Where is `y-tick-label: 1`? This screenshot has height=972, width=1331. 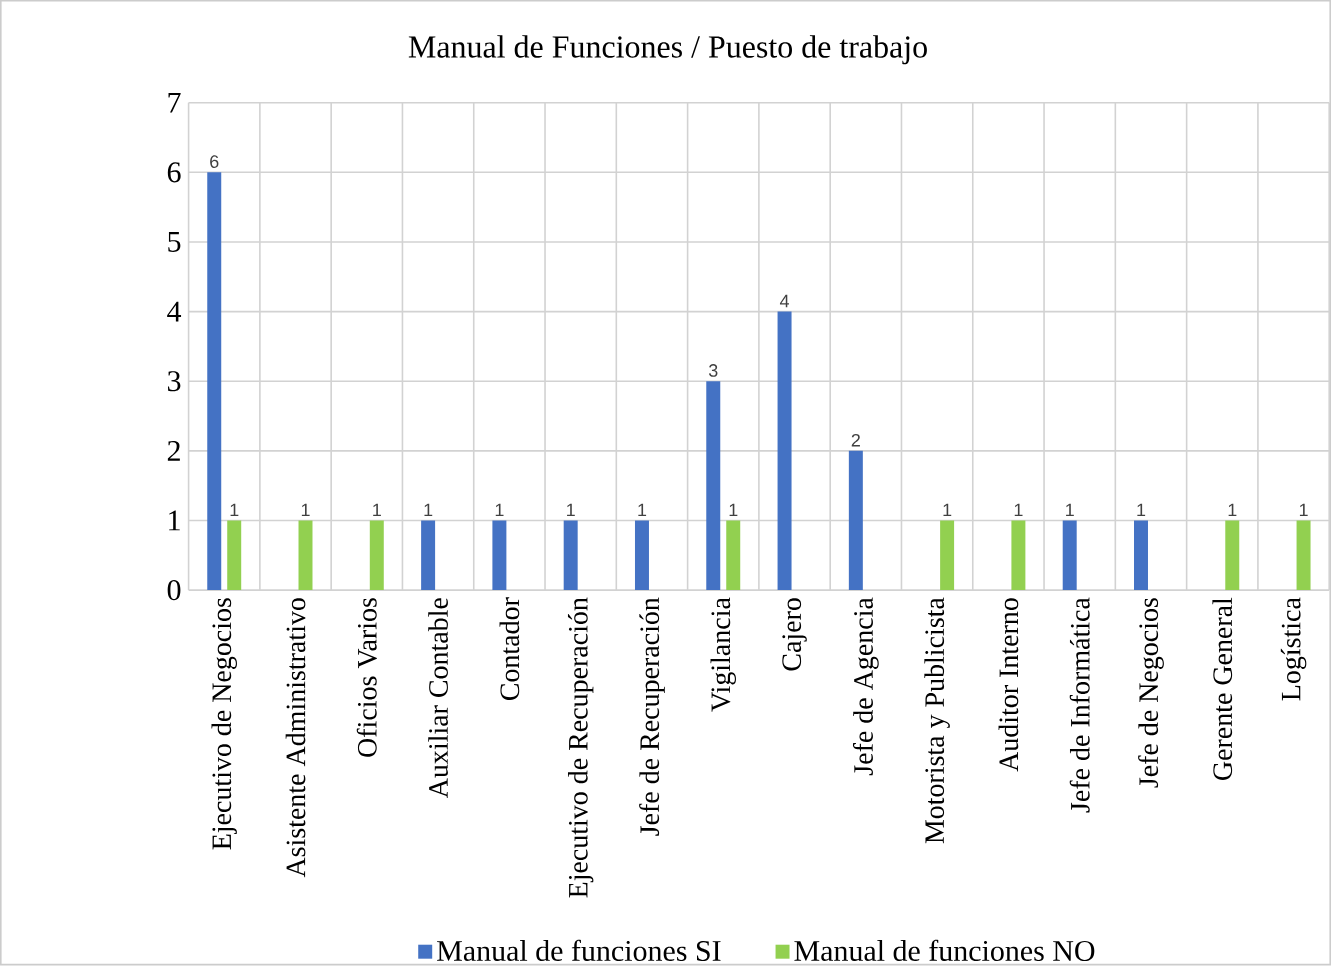
y-tick-label: 1 is located at coordinates (174, 520).